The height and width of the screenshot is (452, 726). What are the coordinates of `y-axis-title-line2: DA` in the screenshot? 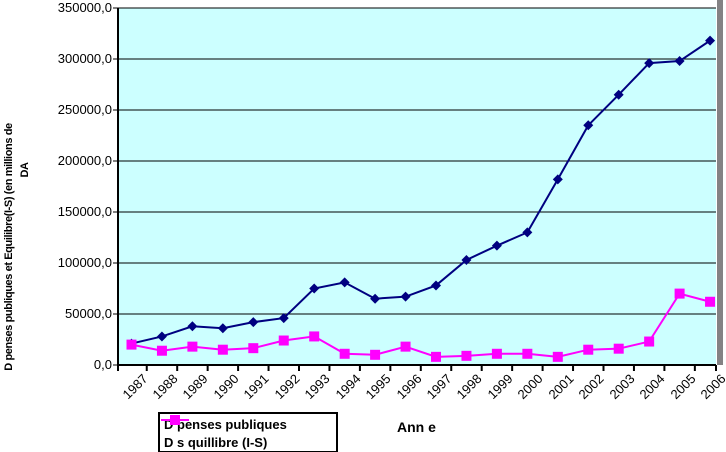 It's located at (25, 170).